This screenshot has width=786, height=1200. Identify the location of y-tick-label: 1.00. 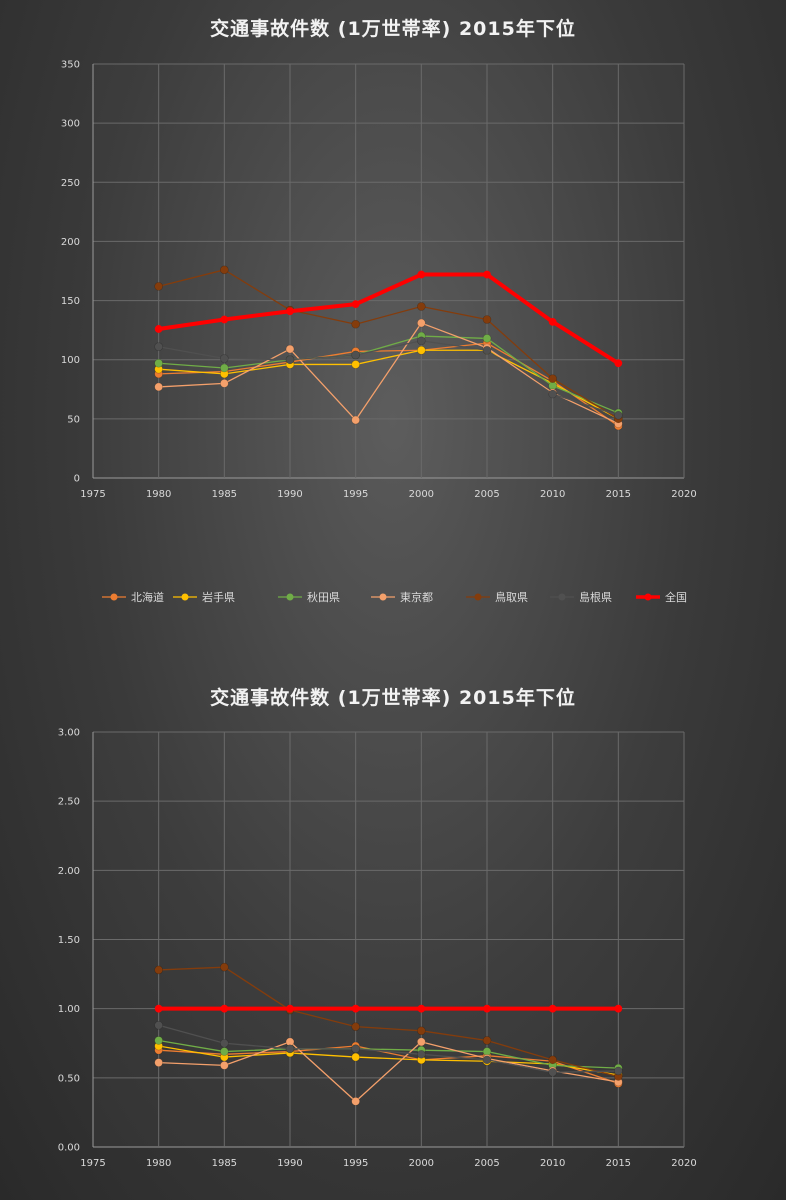
(69, 1009).